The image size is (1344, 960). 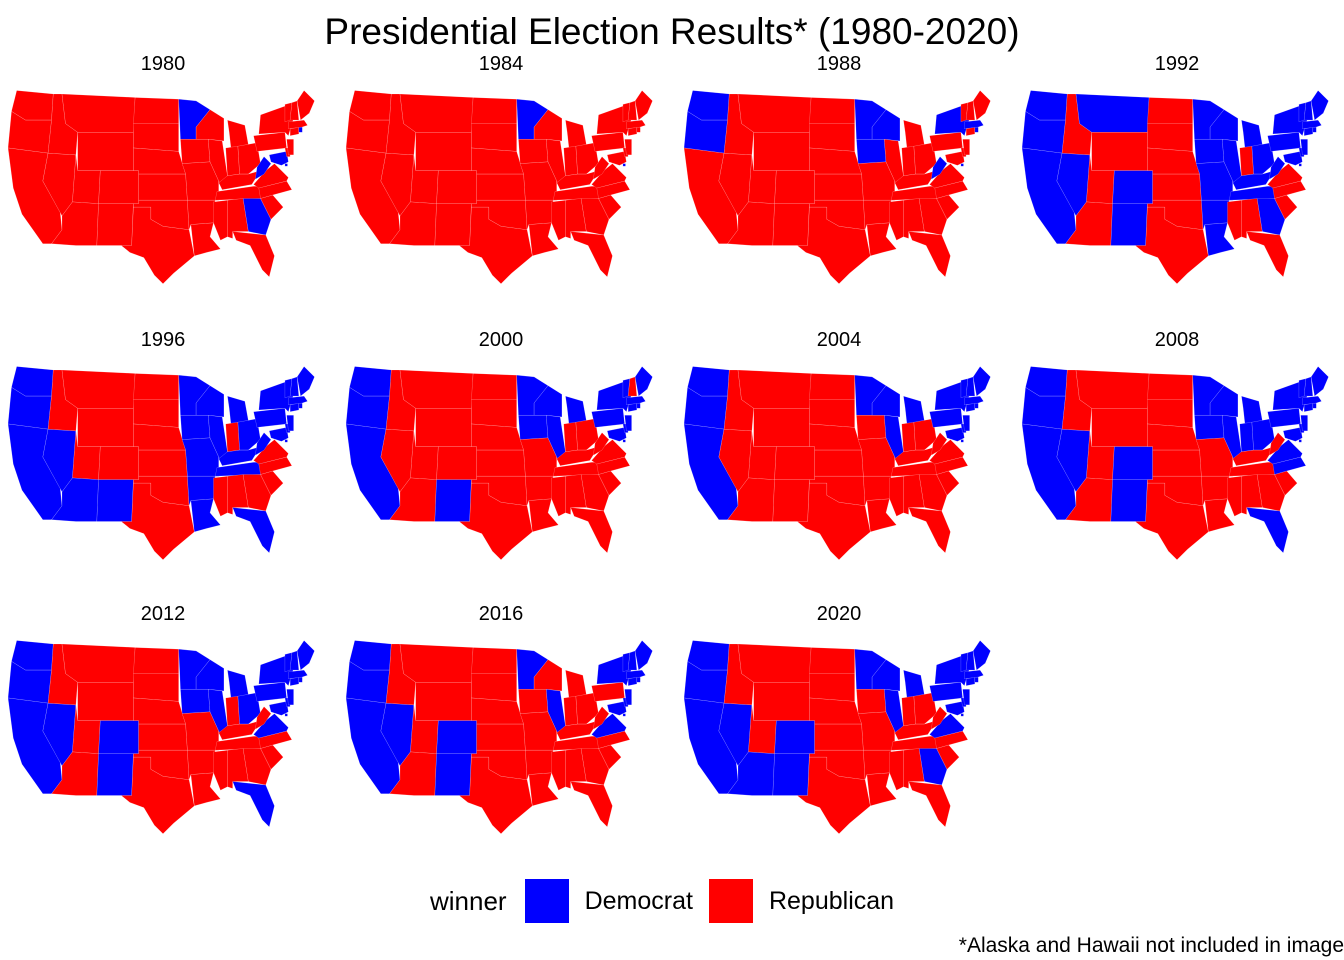 What do you see at coordinates (1177, 64) in the screenshot?
I see `map-year-label: 1992` at bounding box center [1177, 64].